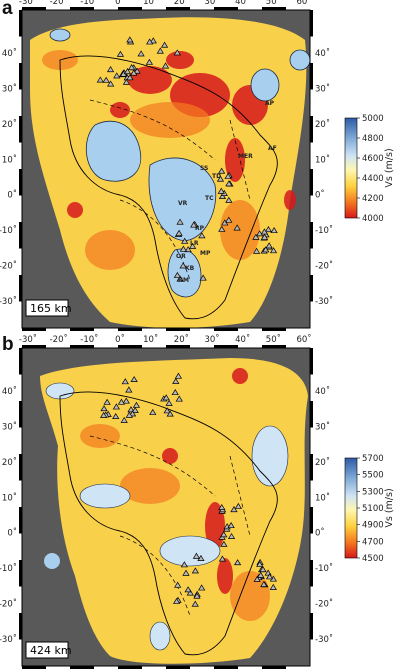 The image size is (400, 671). Describe the element at coordinates (8, 604) in the screenshot. I see `lat-tick-label-left: -20˚` at that location.